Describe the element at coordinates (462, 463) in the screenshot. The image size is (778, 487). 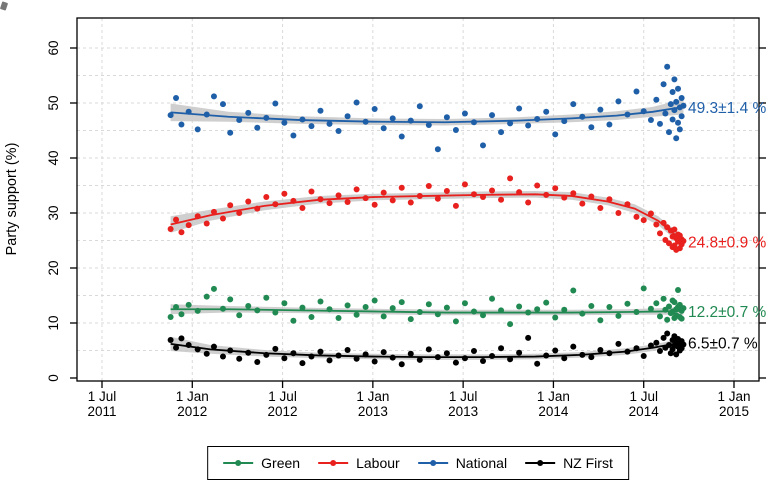
I see `legend-item-national: National` at that location.